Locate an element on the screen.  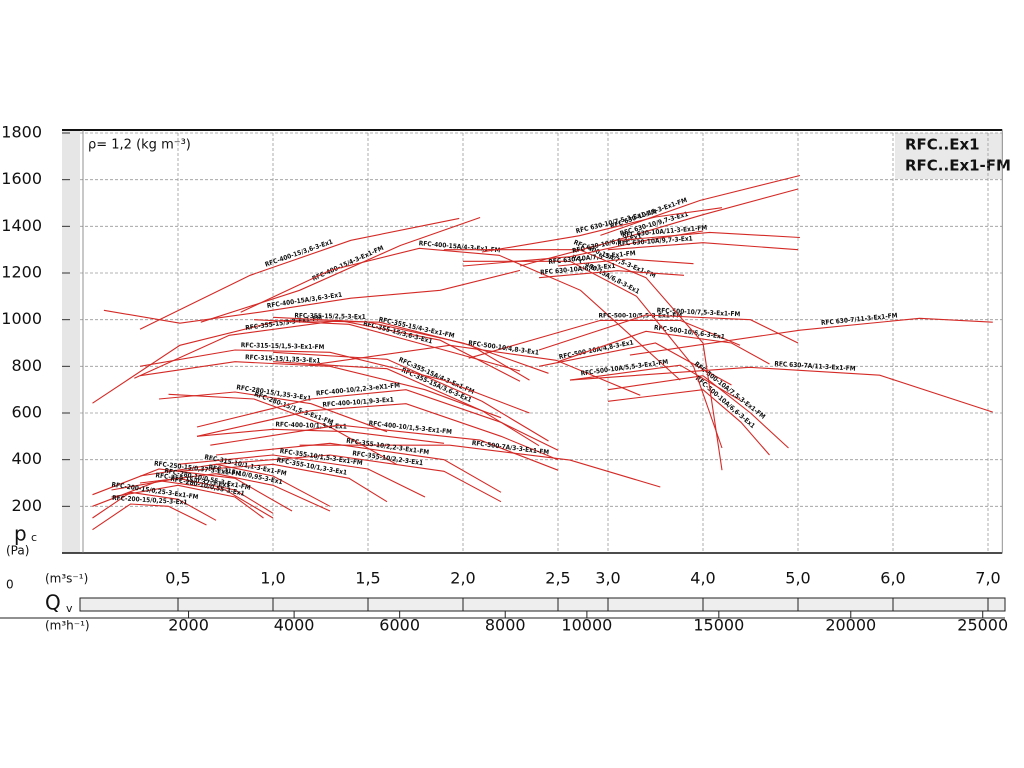
y-tick-label: 1000 is located at coordinates (21, 318).